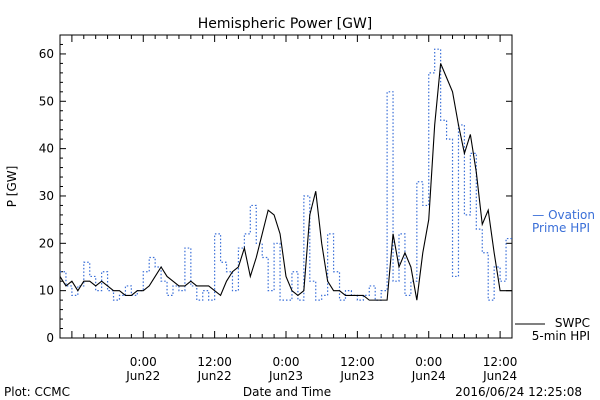  I want to click on y-axis-label: P [GW], so click(12, 187).